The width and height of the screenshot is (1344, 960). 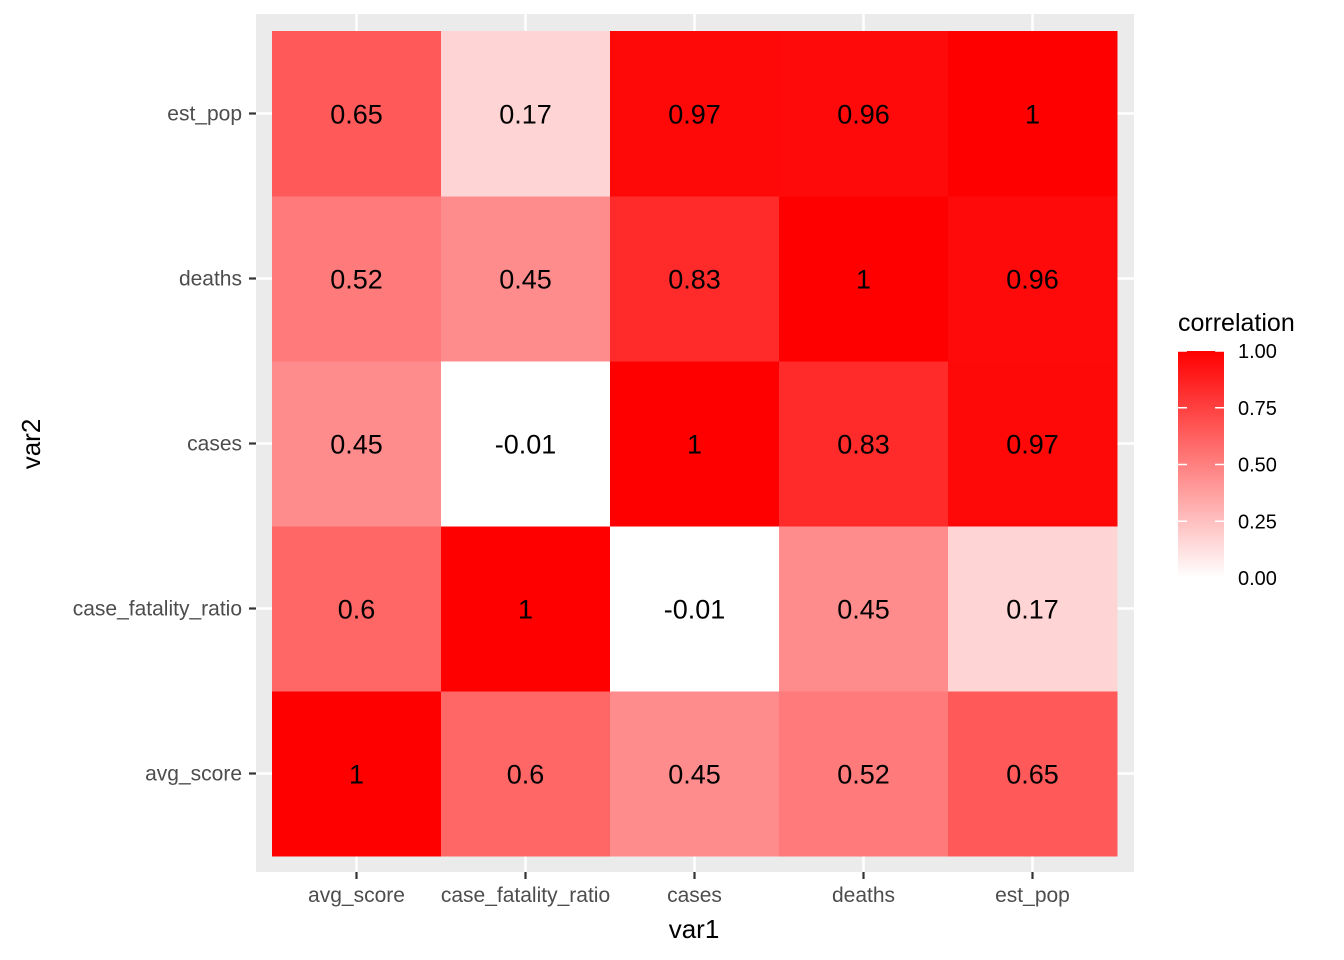 What do you see at coordinates (1257, 352) in the screenshot?
I see `legend-tick-label: 1.00` at bounding box center [1257, 352].